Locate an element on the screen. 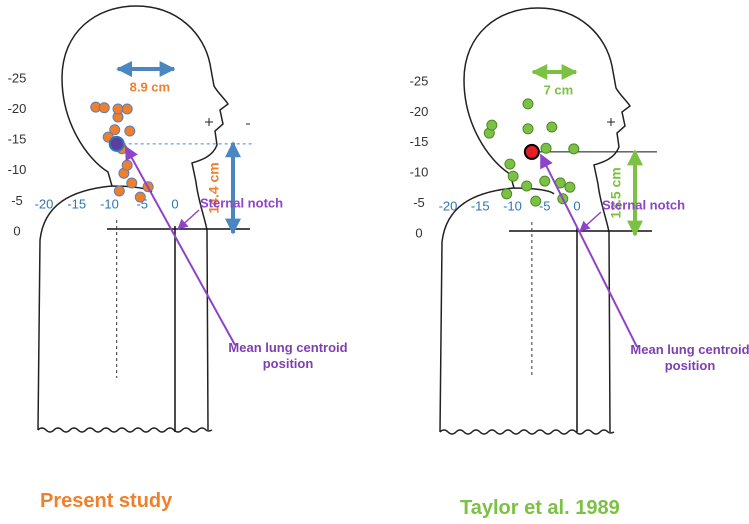 This screenshot has height=524, width=749. vertical-dimension-label: 14.4 cm is located at coordinates (214, 187).